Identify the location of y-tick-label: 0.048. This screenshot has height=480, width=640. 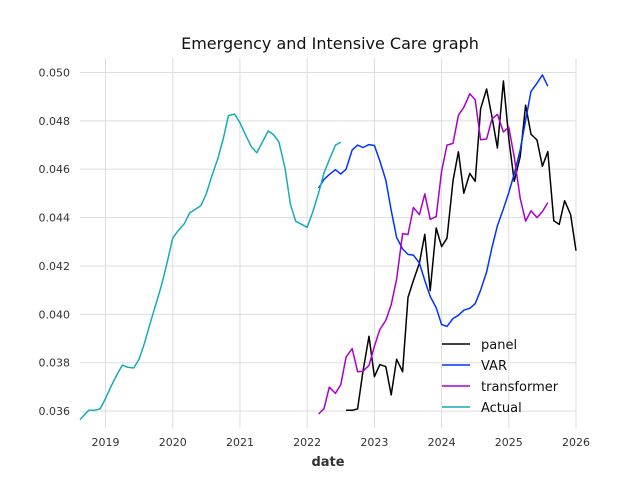
(55, 121).